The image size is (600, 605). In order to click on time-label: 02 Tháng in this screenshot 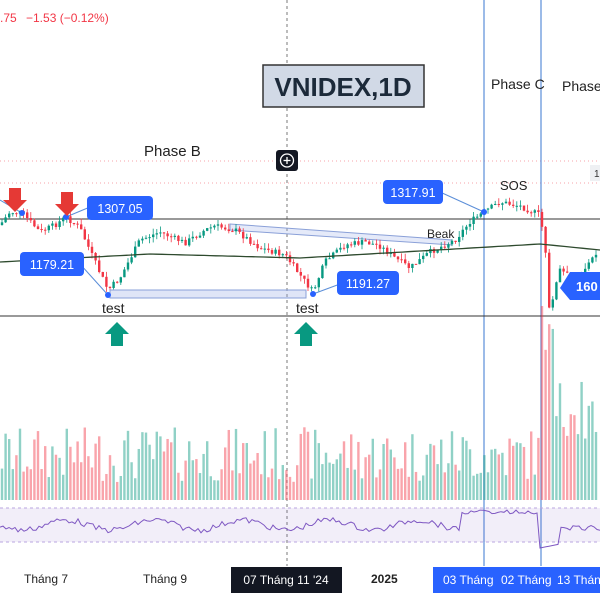, I will do `click(526, 580)`.